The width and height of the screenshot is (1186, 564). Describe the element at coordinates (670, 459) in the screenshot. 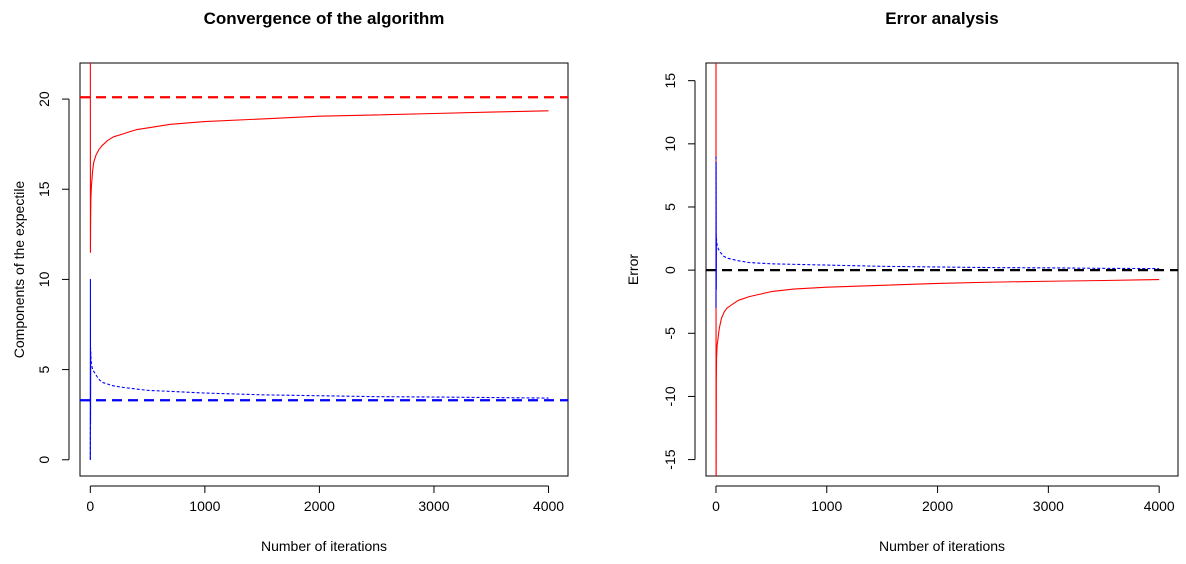

I see `y-tick-label: -15` at that location.